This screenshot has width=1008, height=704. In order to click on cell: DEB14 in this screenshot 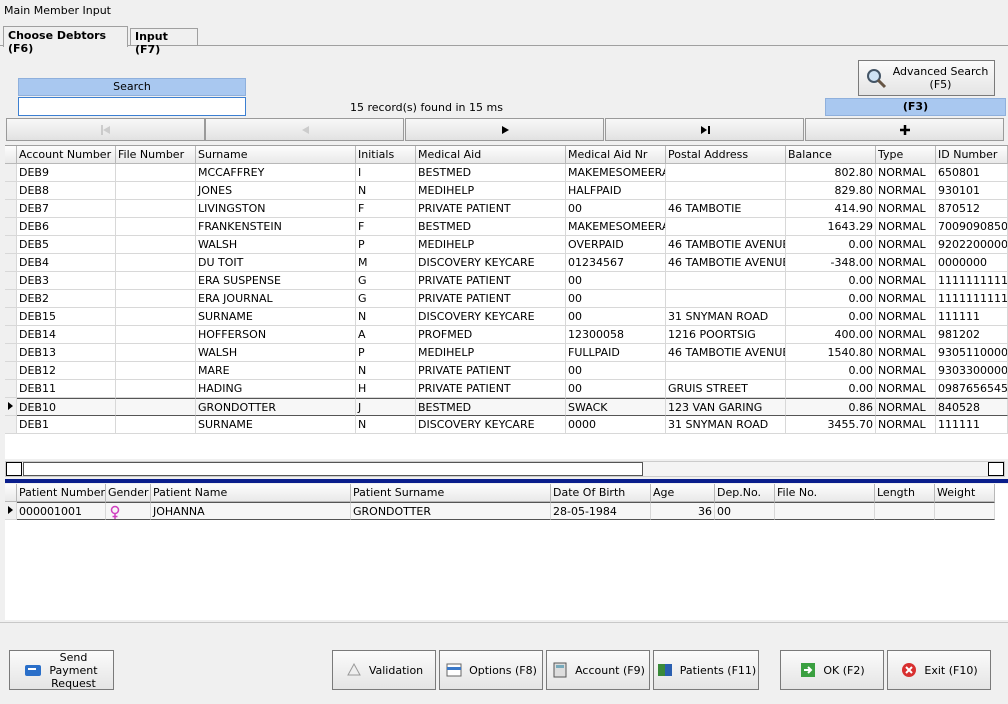, I will do `click(66, 335)`.